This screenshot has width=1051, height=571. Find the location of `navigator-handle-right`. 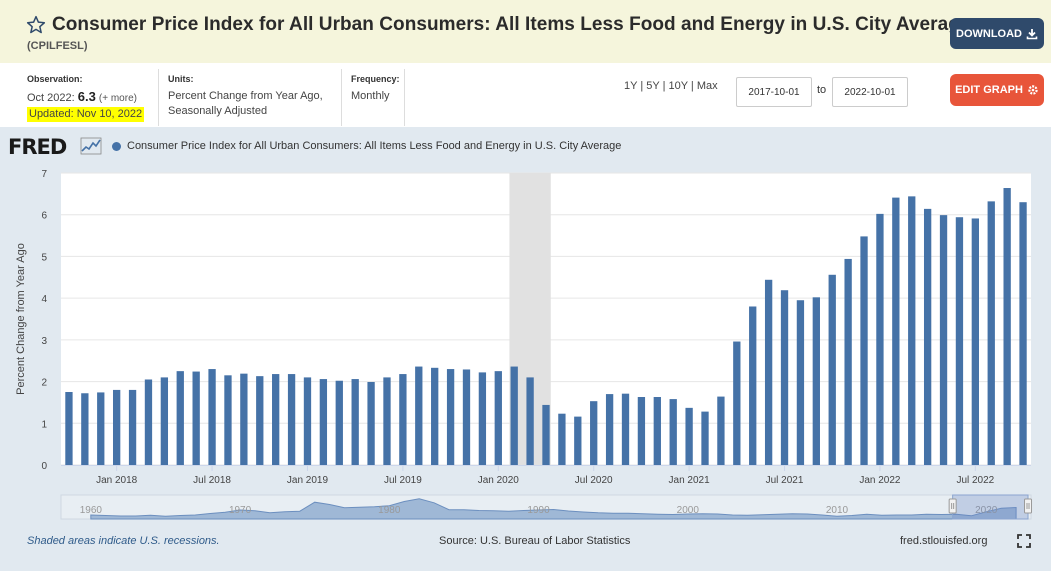

navigator-handle-right is located at coordinates (1028, 506).